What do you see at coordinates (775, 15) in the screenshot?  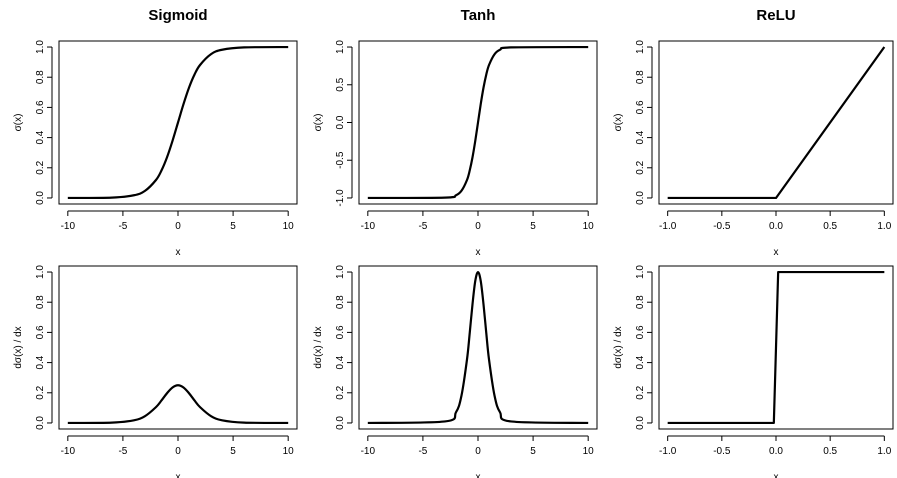 I see `chart-title: ReLU` at bounding box center [775, 15].